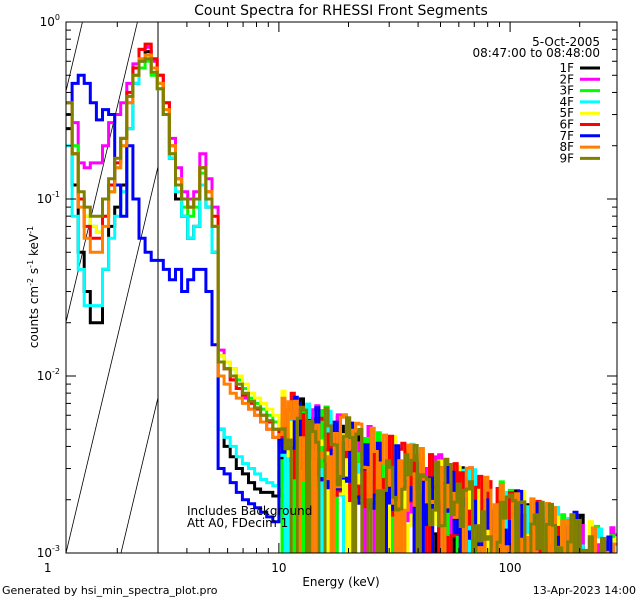 This screenshot has height=600, width=640. I want to click on y-tick-label: 10⁻², so click(48, 375).